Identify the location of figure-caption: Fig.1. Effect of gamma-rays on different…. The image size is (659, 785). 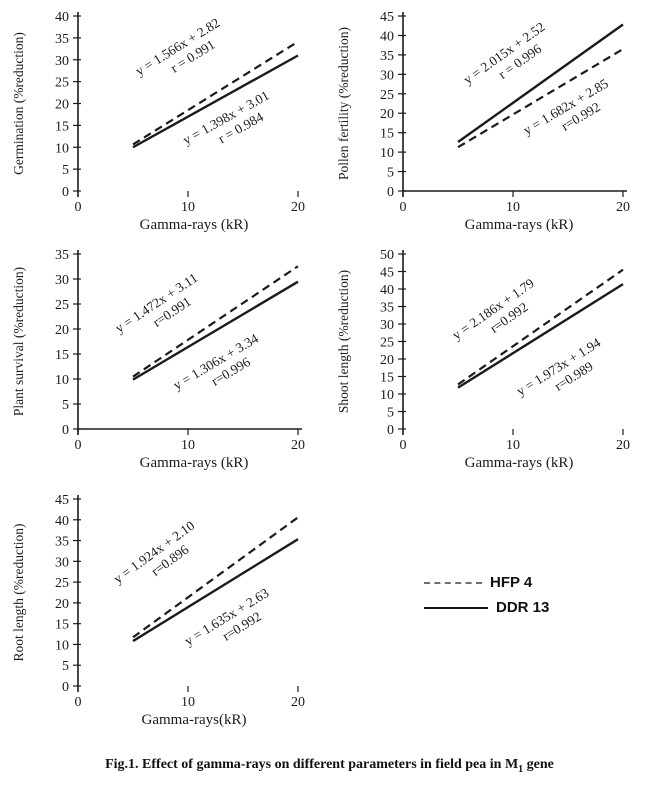
(329, 766).